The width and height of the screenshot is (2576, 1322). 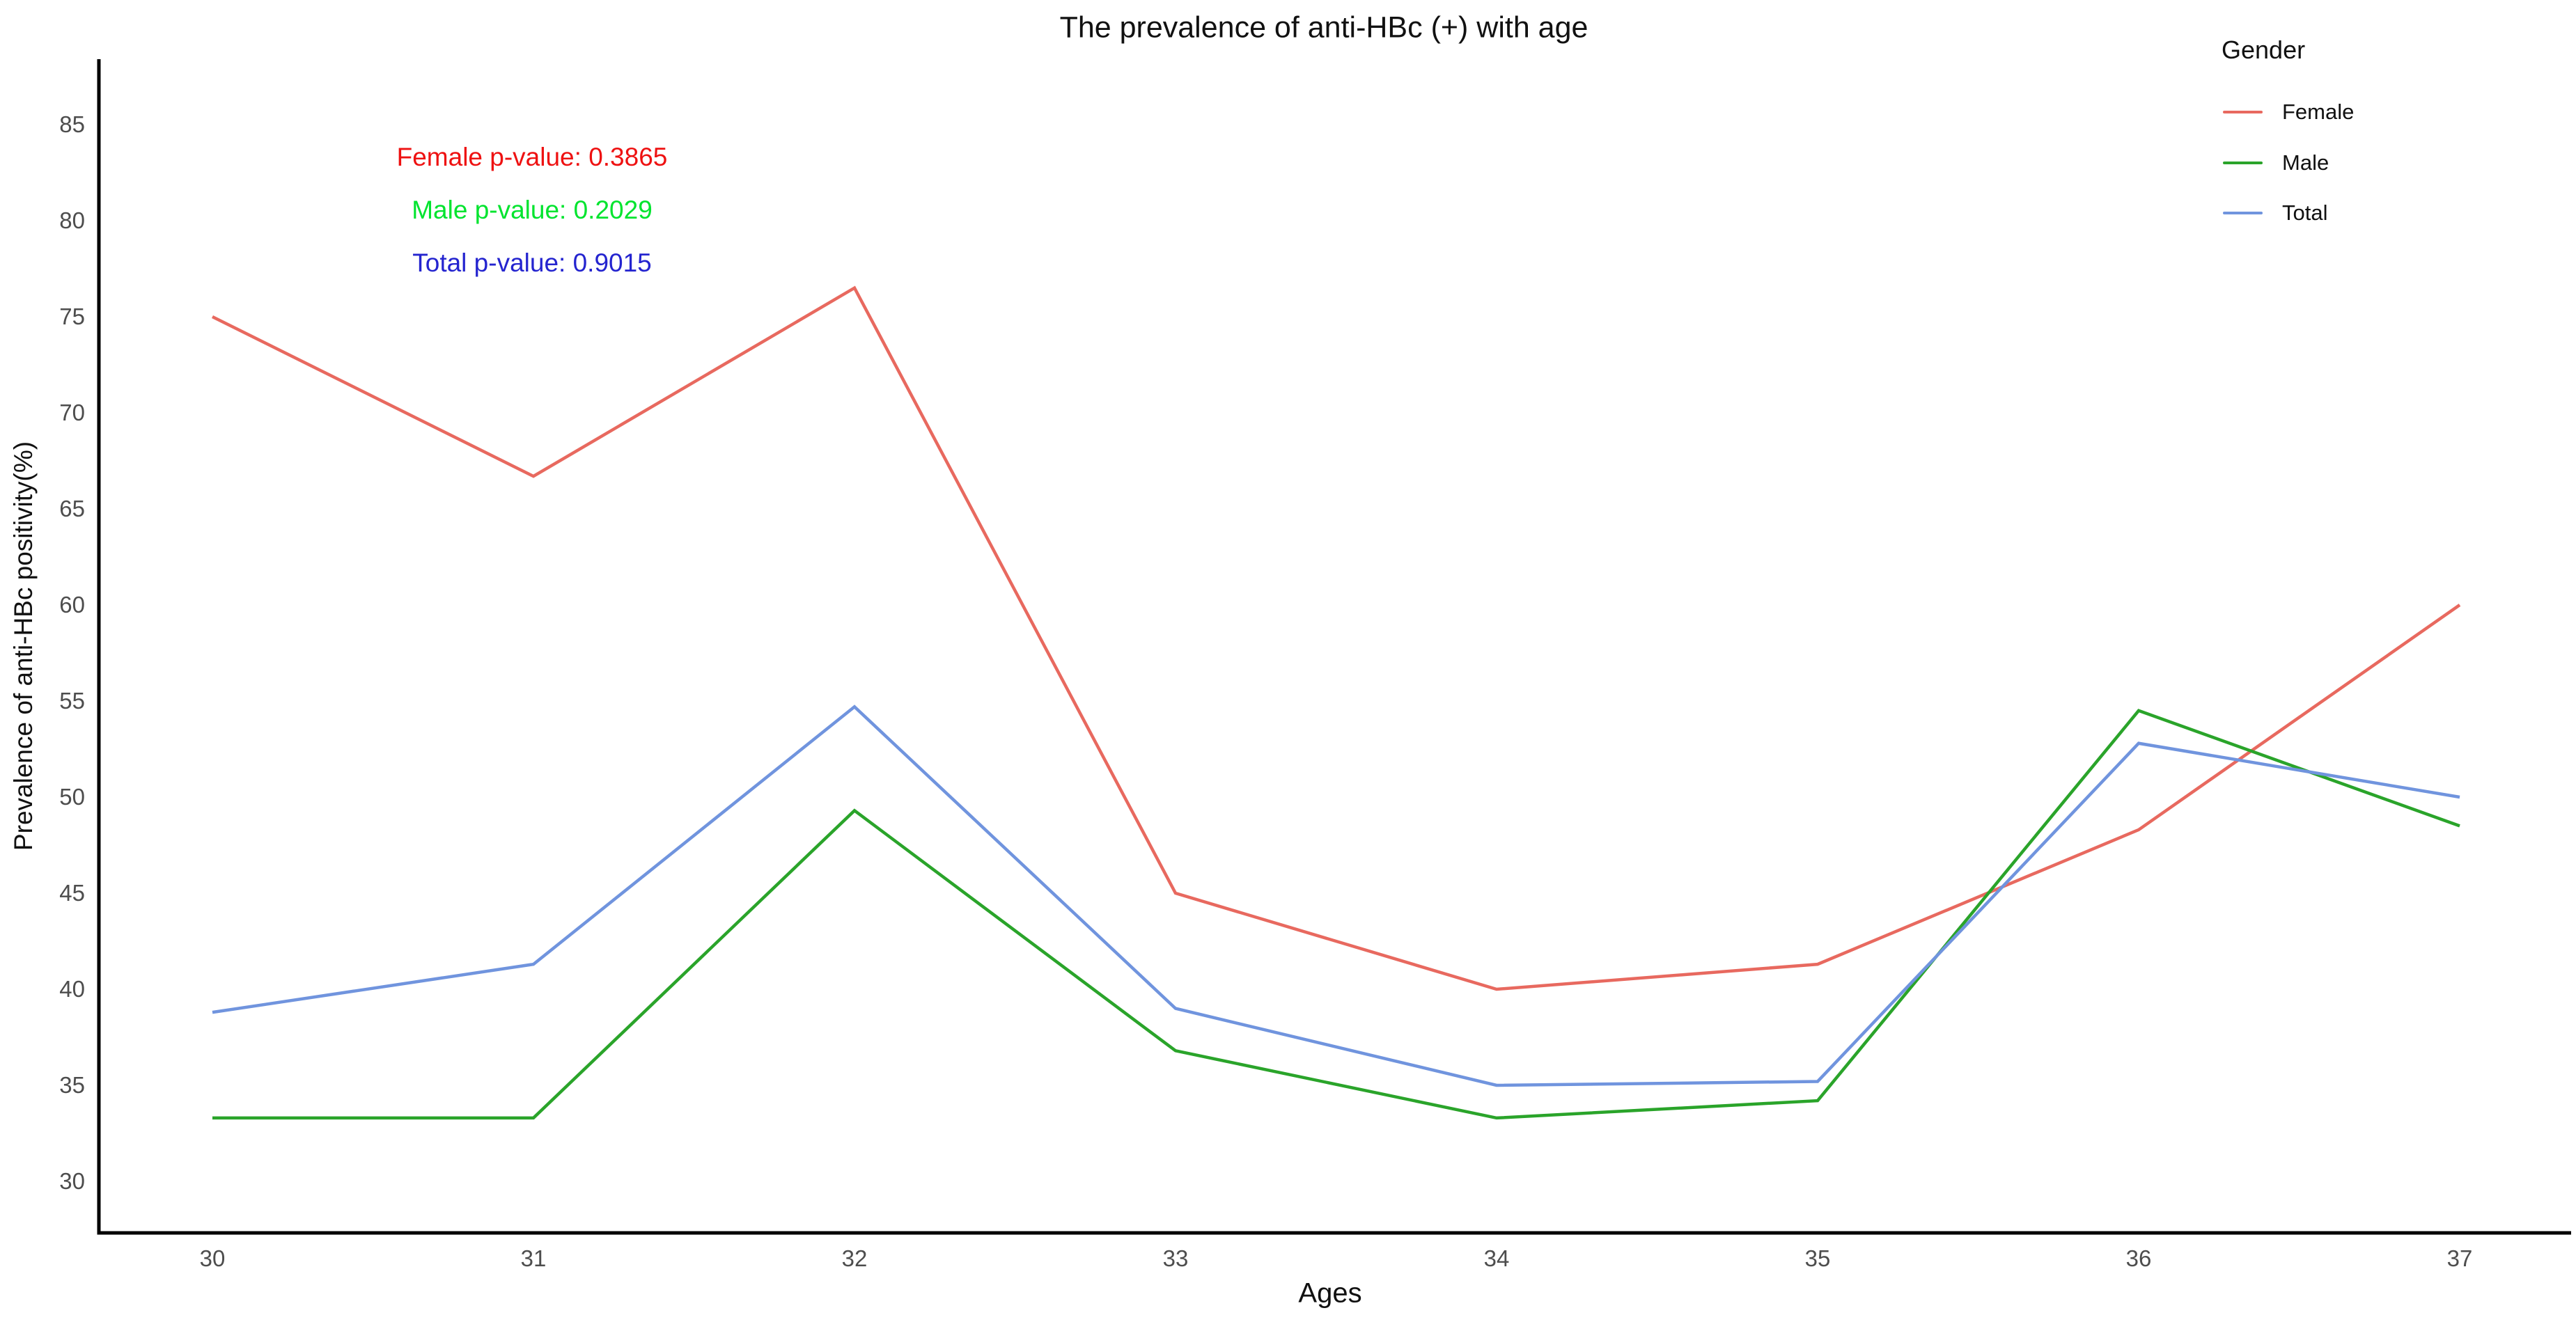 What do you see at coordinates (2138, 1258) in the screenshot?
I see `x-tick-label: 36` at bounding box center [2138, 1258].